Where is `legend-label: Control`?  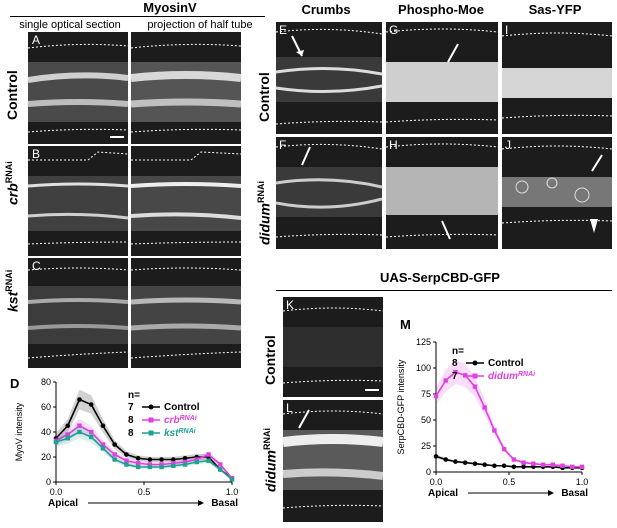
legend-label: Control is located at coordinates (182, 407).